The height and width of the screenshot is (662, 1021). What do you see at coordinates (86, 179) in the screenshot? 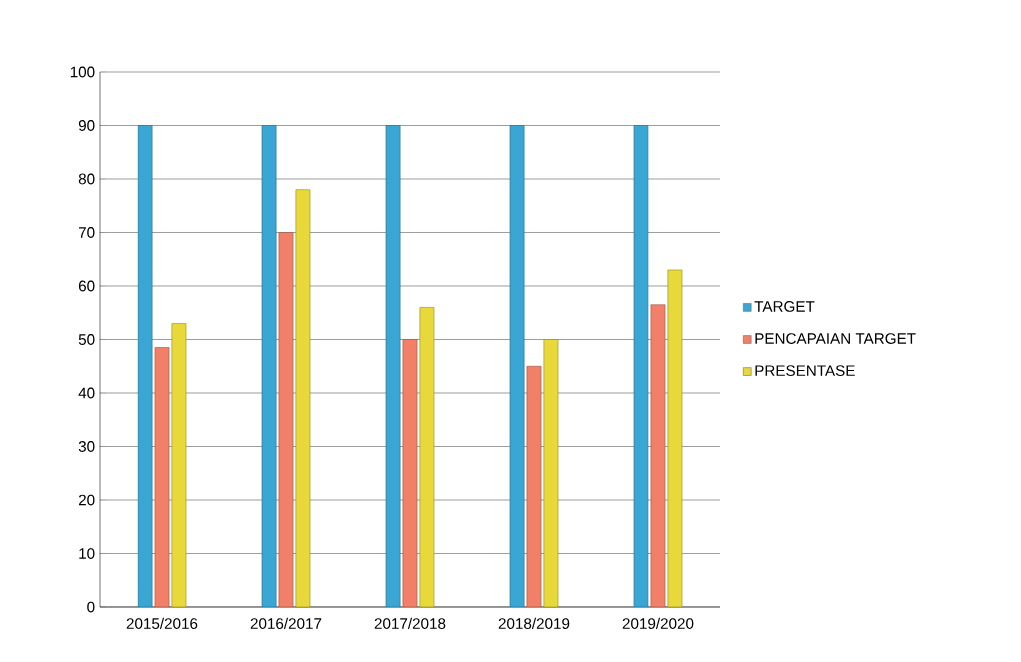
I see `y-tick-label: 80` at bounding box center [86, 179].